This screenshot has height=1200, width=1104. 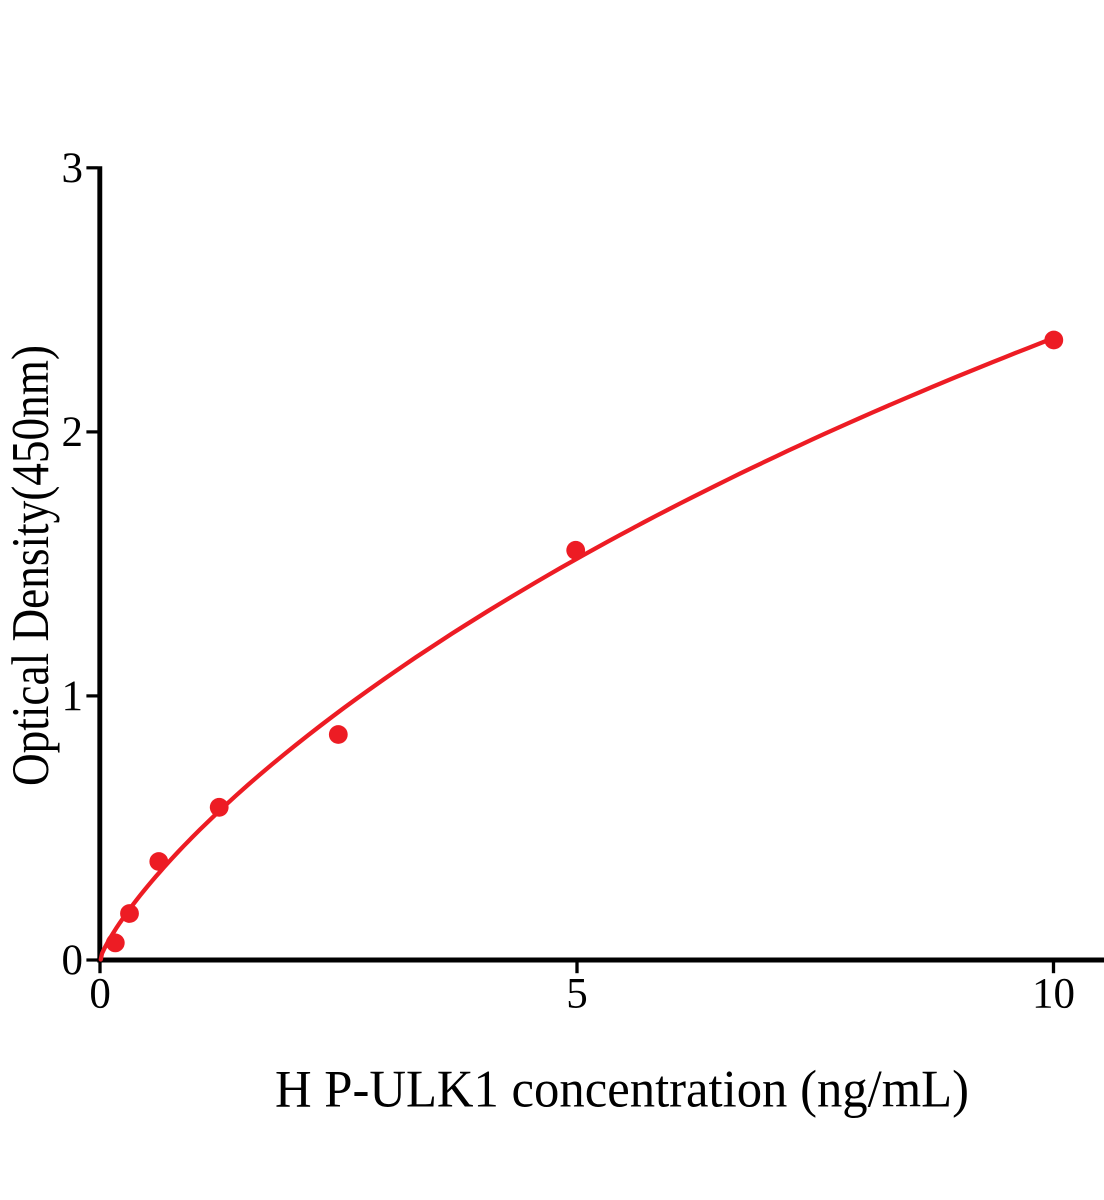 What do you see at coordinates (31, 565) in the screenshot?
I see `svg-text: Optical Density(450nm)` at bounding box center [31, 565].